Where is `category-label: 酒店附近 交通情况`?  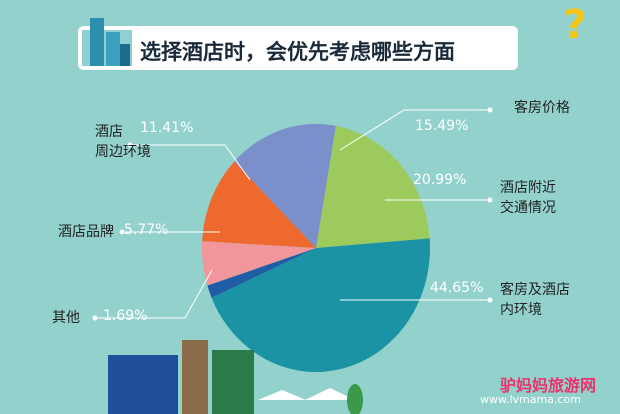 category-label: 酒店附近 交通情况 is located at coordinates (528, 198).